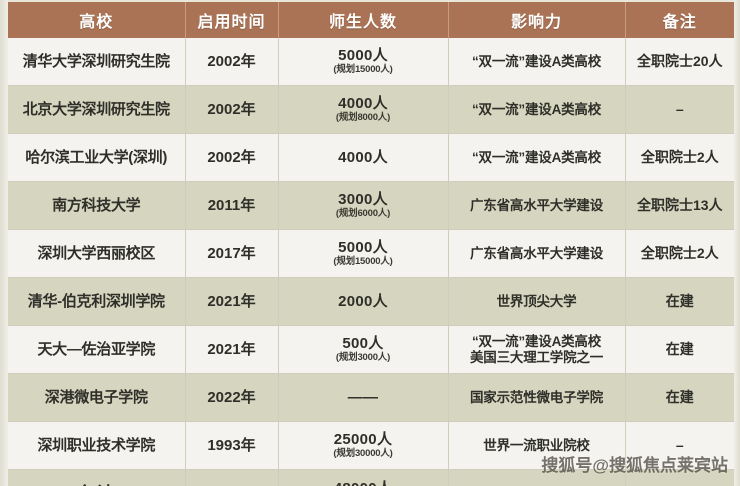 The image size is (740, 486). What do you see at coordinates (232, 205) in the screenshot?
I see `cell-opening-year: 2011年` at bounding box center [232, 205].